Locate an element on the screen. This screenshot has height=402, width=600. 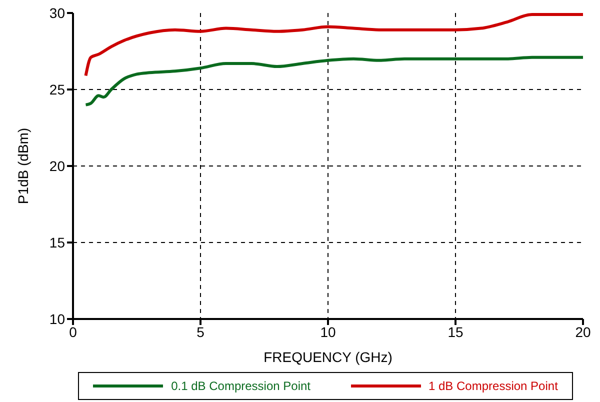
y-tick-label: 20 is located at coordinates (57, 166).